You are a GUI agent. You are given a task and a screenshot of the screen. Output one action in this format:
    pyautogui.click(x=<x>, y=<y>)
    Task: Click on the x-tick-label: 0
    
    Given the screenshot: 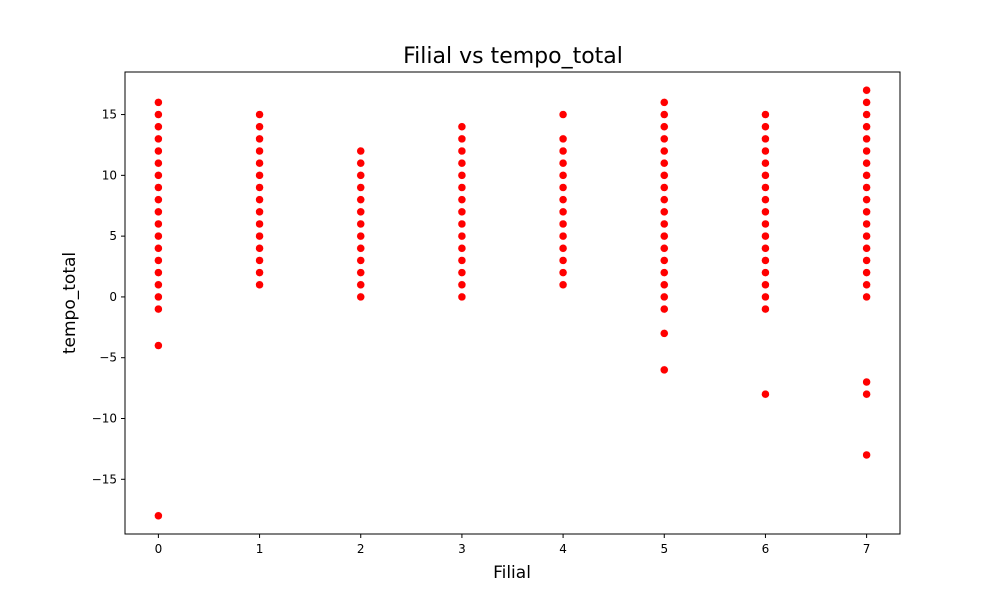 What is the action you would take?
    pyautogui.click(x=159, y=549)
    